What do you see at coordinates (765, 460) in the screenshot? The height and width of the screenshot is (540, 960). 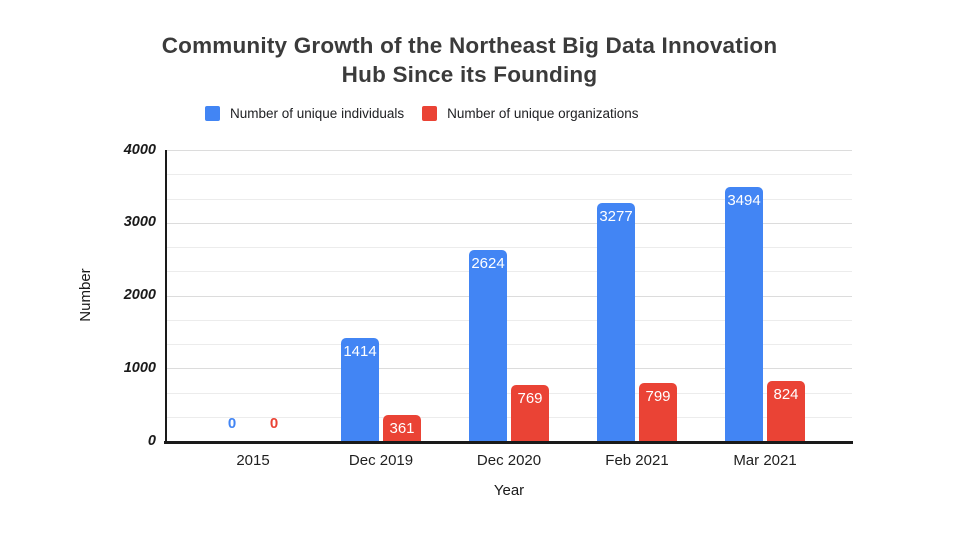 I see `x-tick-label-mar-2021: Mar 2021` at bounding box center [765, 460].